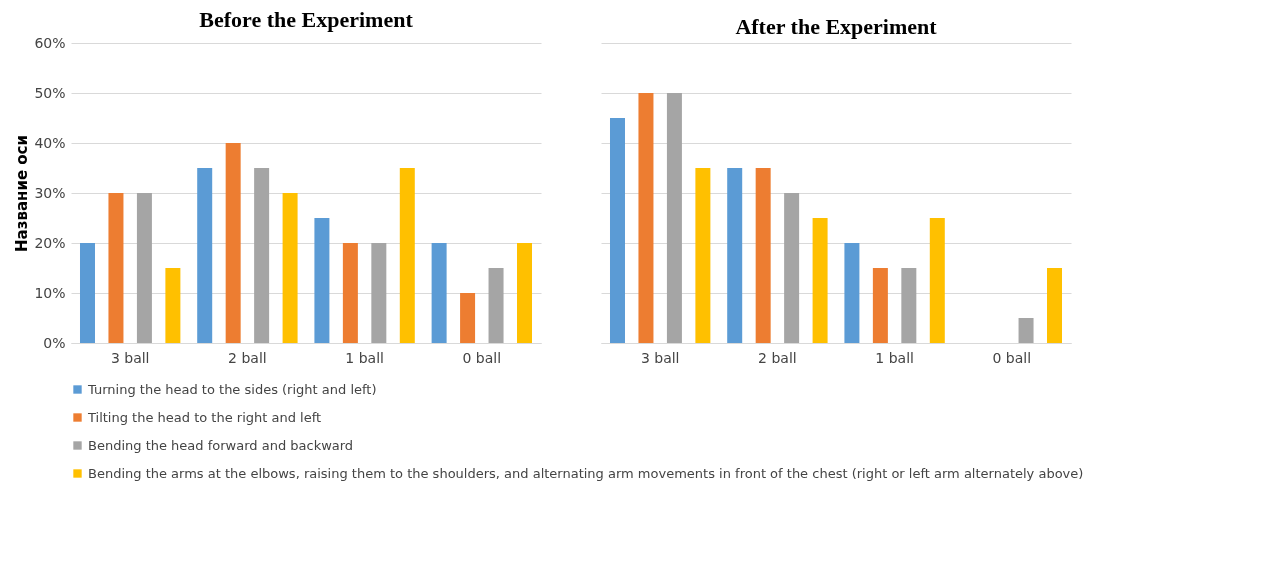 This screenshot has height=580, width=1275. Describe the element at coordinates (50, 192) in the screenshot. I see `y-tick-label: 30%` at that location.